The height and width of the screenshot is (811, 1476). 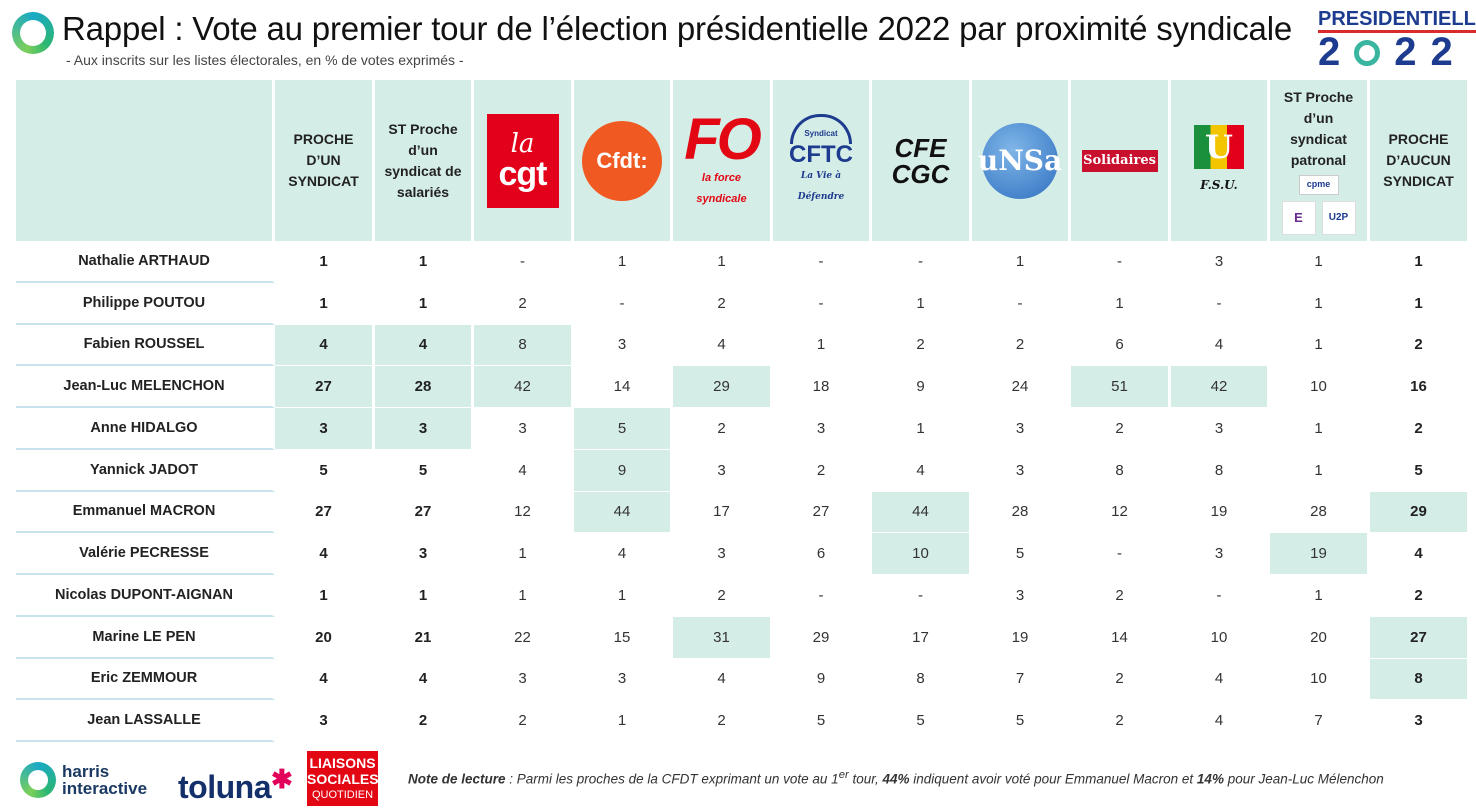 I want to click on cgc-text: CGC, so click(x=920, y=173).